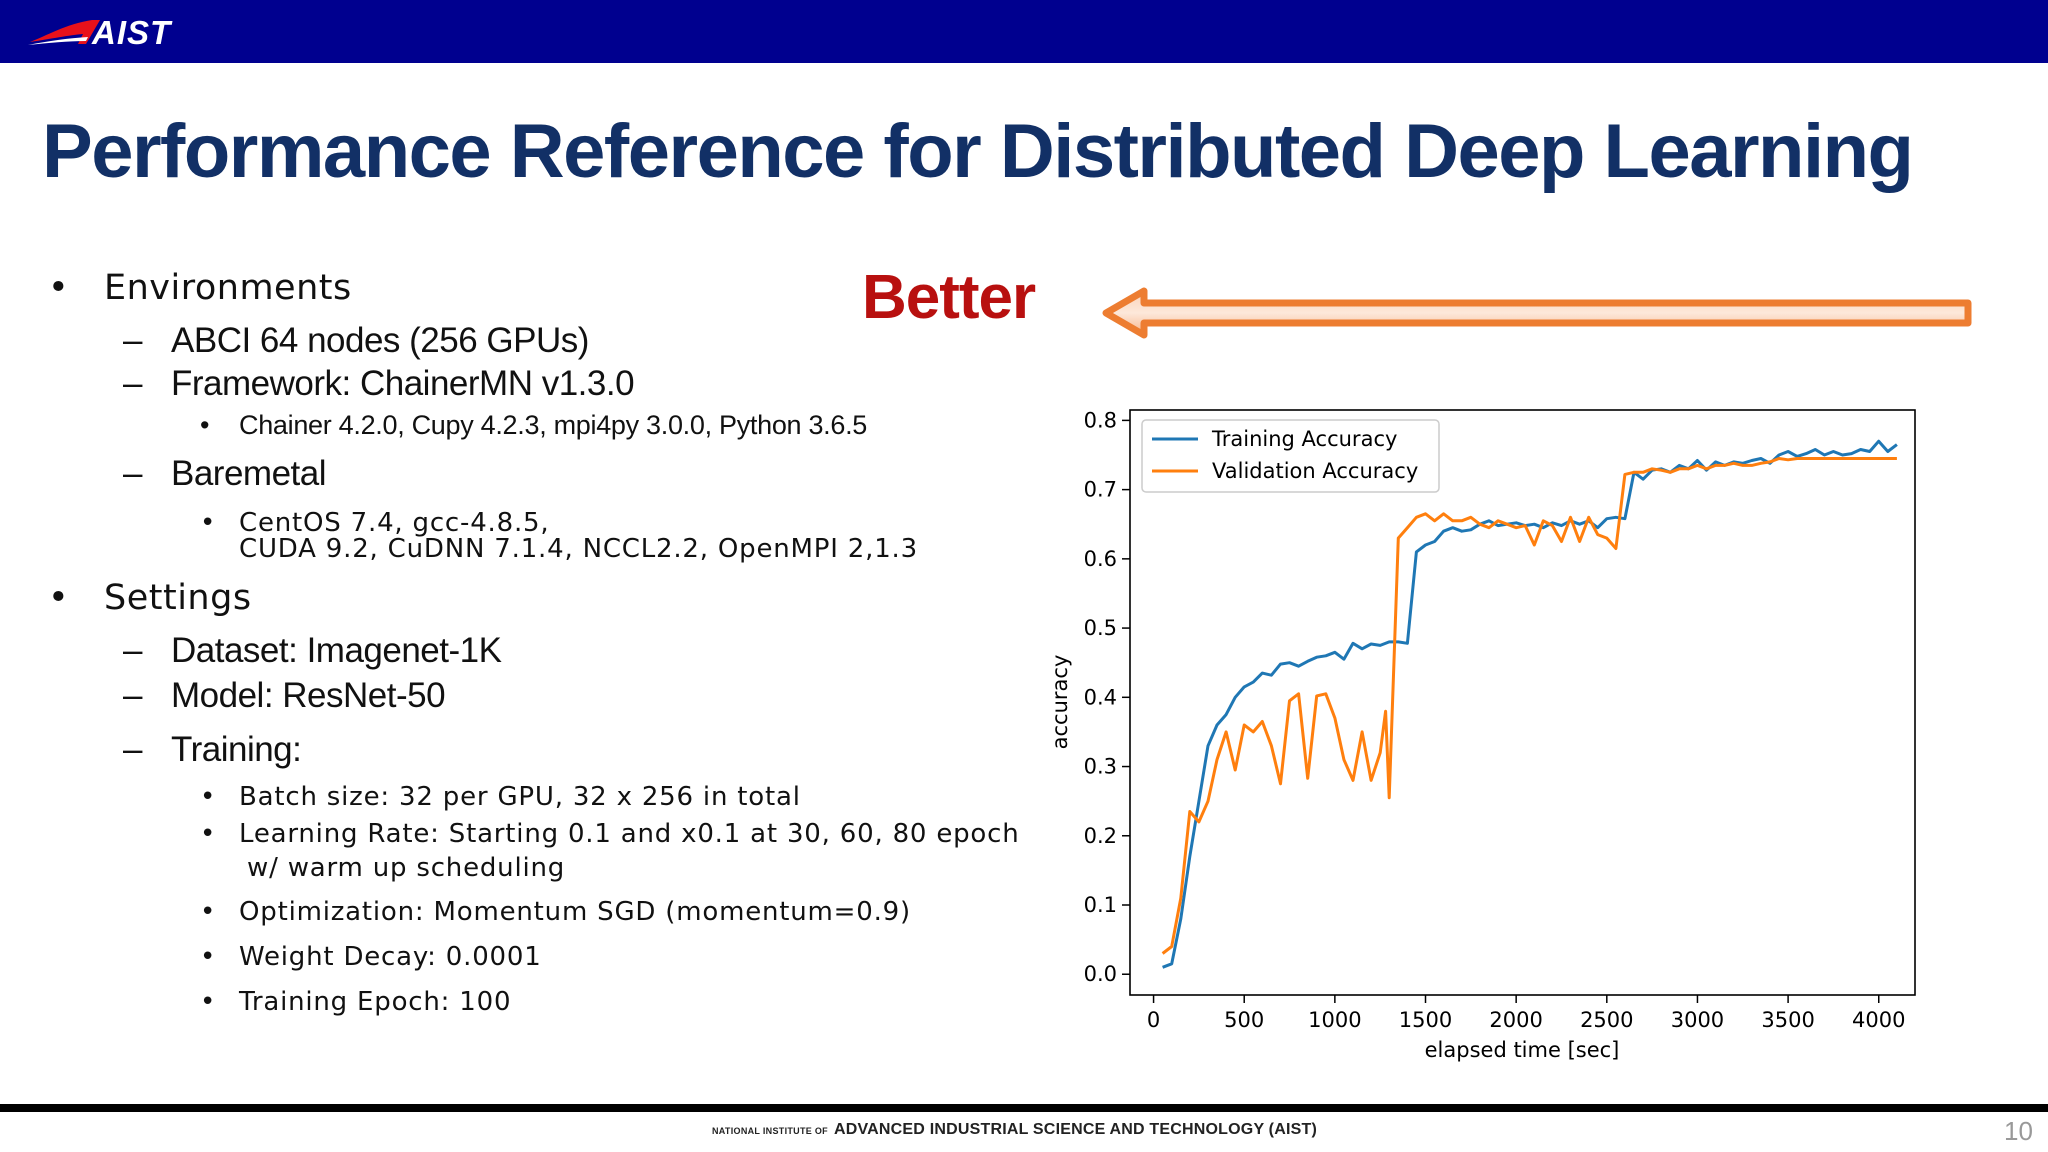 This screenshot has width=2048, height=1152. Describe the element at coordinates (1153, 1020) in the screenshot. I see `x-tick-label: 0` at that location.